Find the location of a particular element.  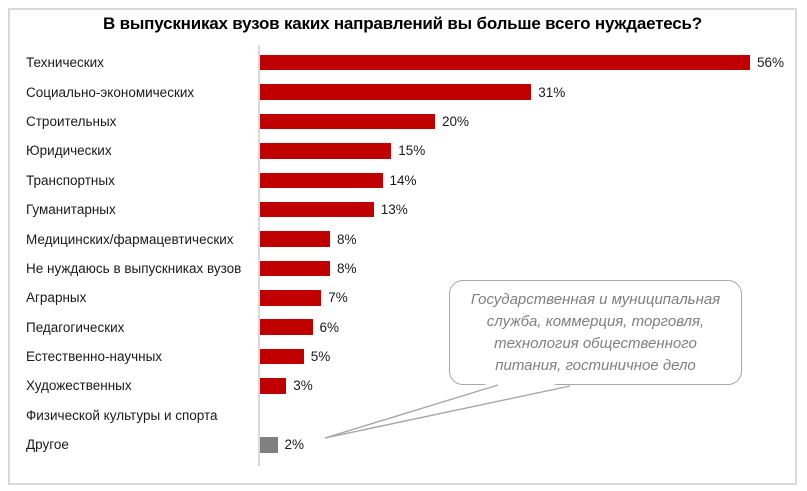

category-label: Педагогических is located at coordinates (75, 327).